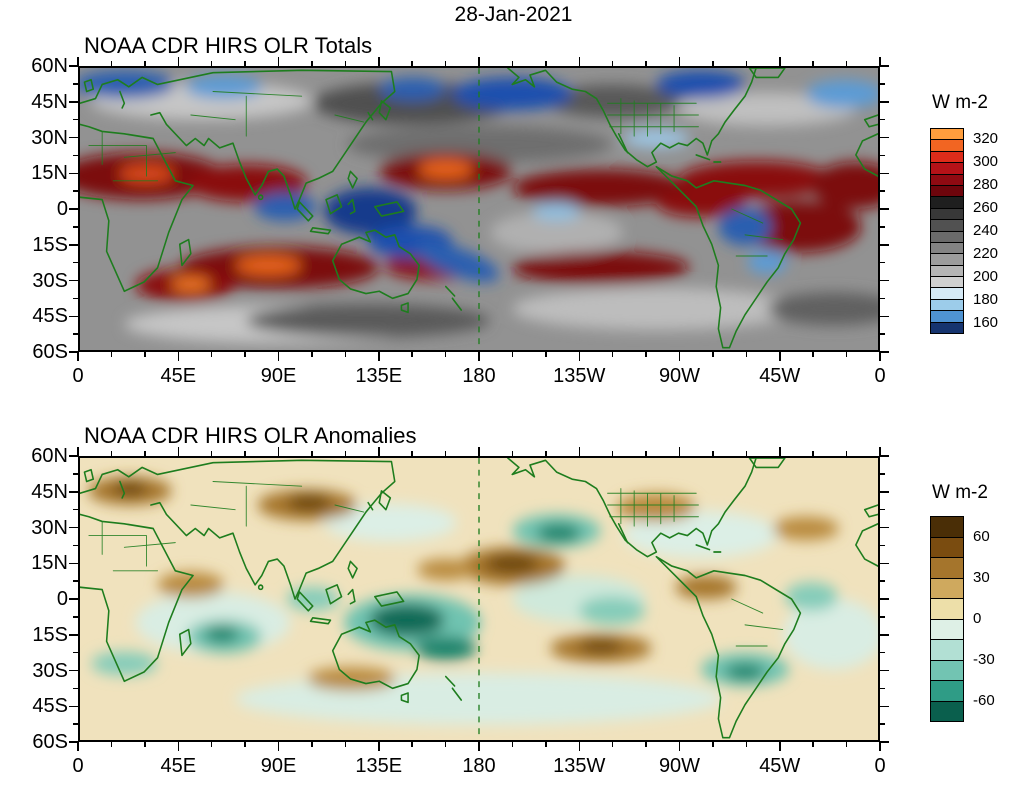 The height and width of the screenshot is (785, 1027). I want to click on colorbar-tick-label: 180, so click(986, 299).